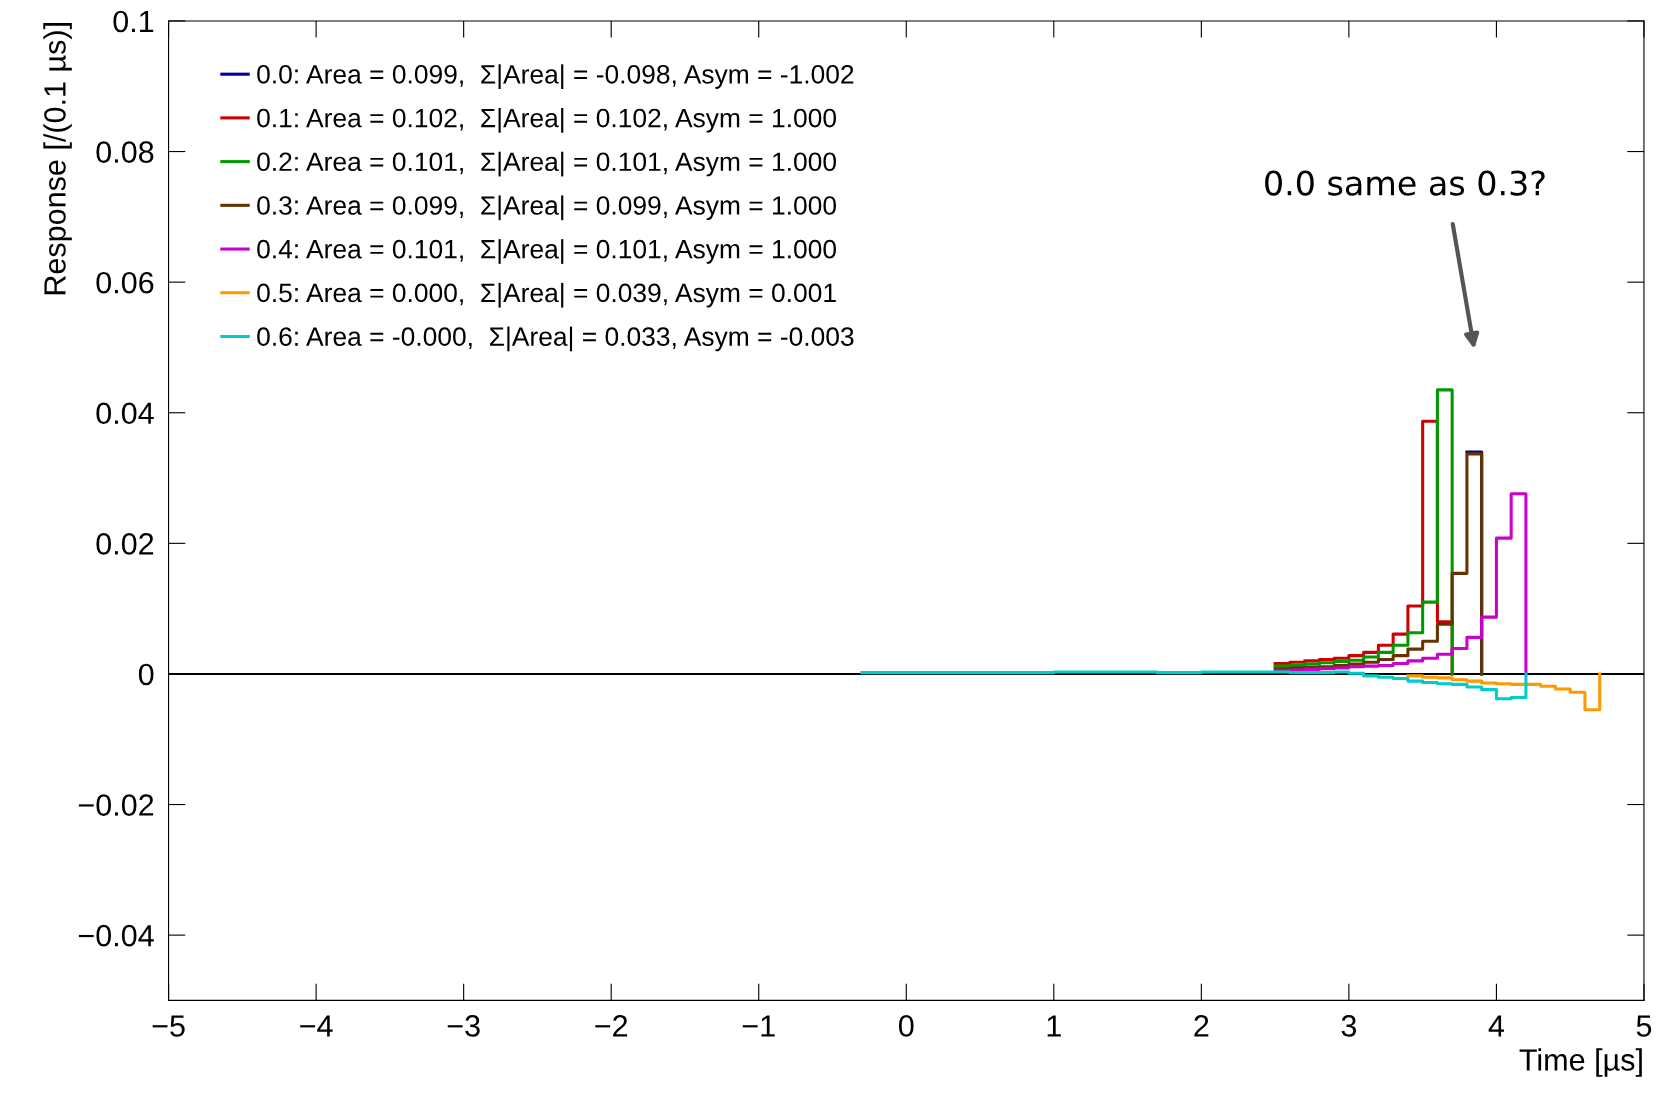 The width and height of the screenshot is (1669, 1103). I want to click on legend-label: 0.3: Area = 0.099, Σ|Area| = 0.099, Asym = 1.000, so click(547, 208).